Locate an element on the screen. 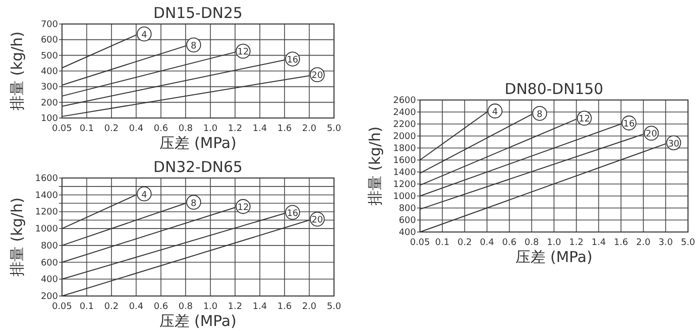  y-tick-label: 2000 is located at coordinates (404, 137).